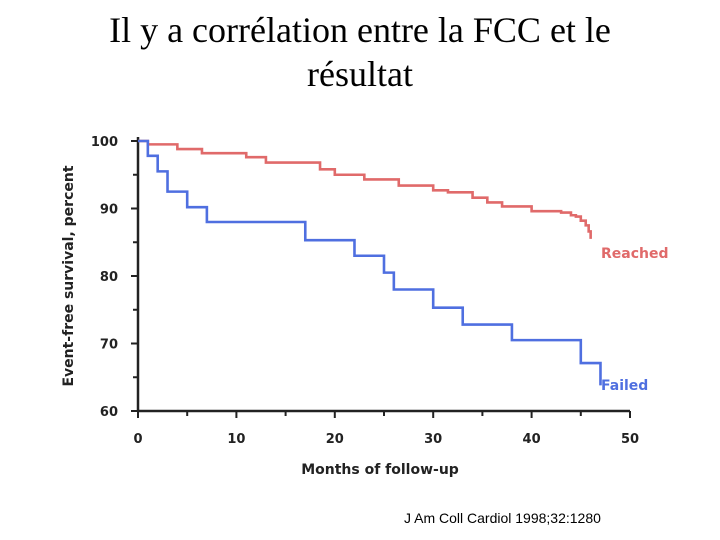 This screenshot has height=540, width=720. I want to click on y-tick-label: 70, so click(109, 345).